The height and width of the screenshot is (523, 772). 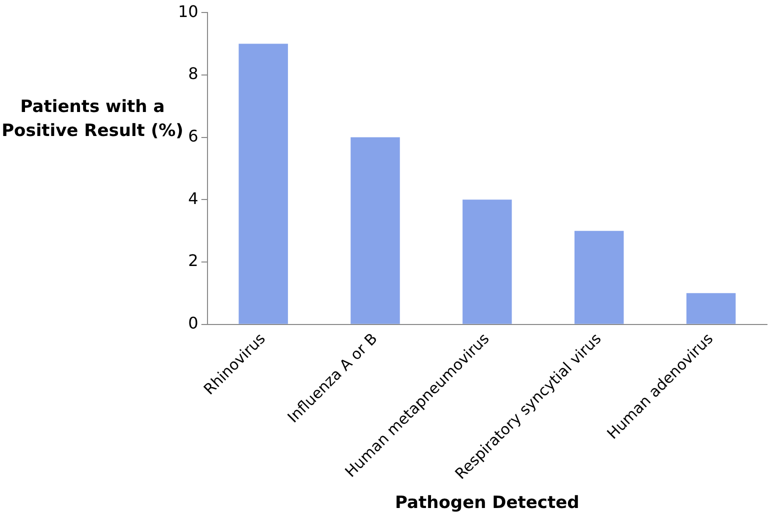 What do you see at coordinates (92, 119) in the screenshot?
I see `y-axis-title: Patients with a Positive Result (%)` at bounding box center [92, 119].